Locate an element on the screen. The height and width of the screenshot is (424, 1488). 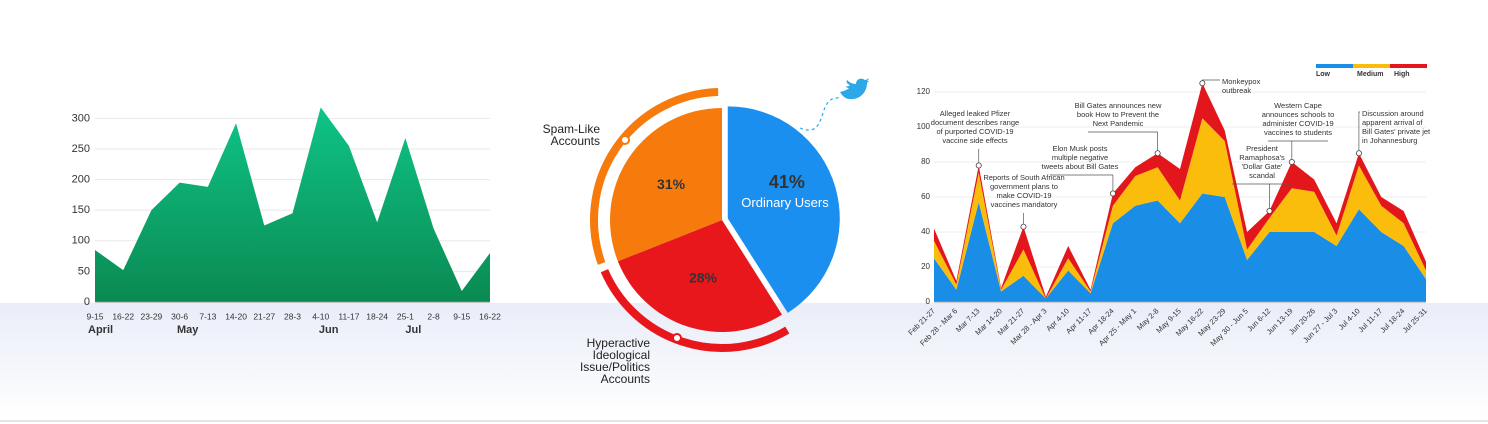
x-tick-label: 21-27 is located at coordinates (264, 316).